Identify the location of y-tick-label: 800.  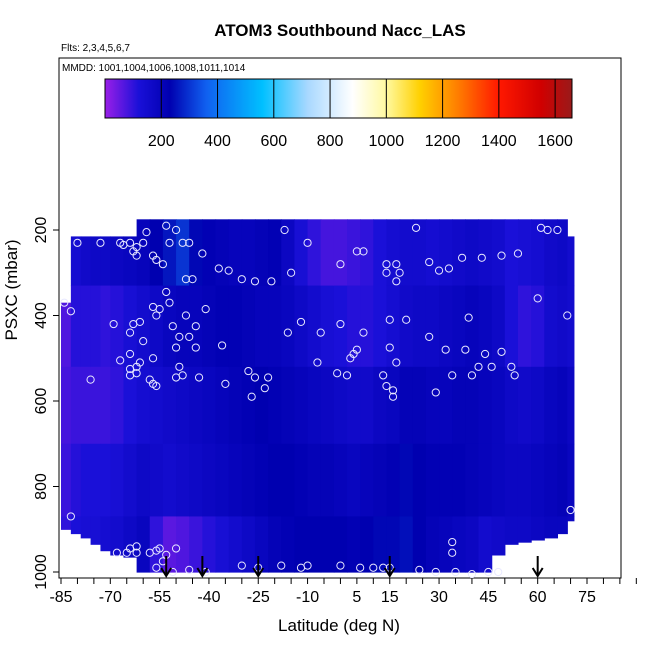
(41, 486).